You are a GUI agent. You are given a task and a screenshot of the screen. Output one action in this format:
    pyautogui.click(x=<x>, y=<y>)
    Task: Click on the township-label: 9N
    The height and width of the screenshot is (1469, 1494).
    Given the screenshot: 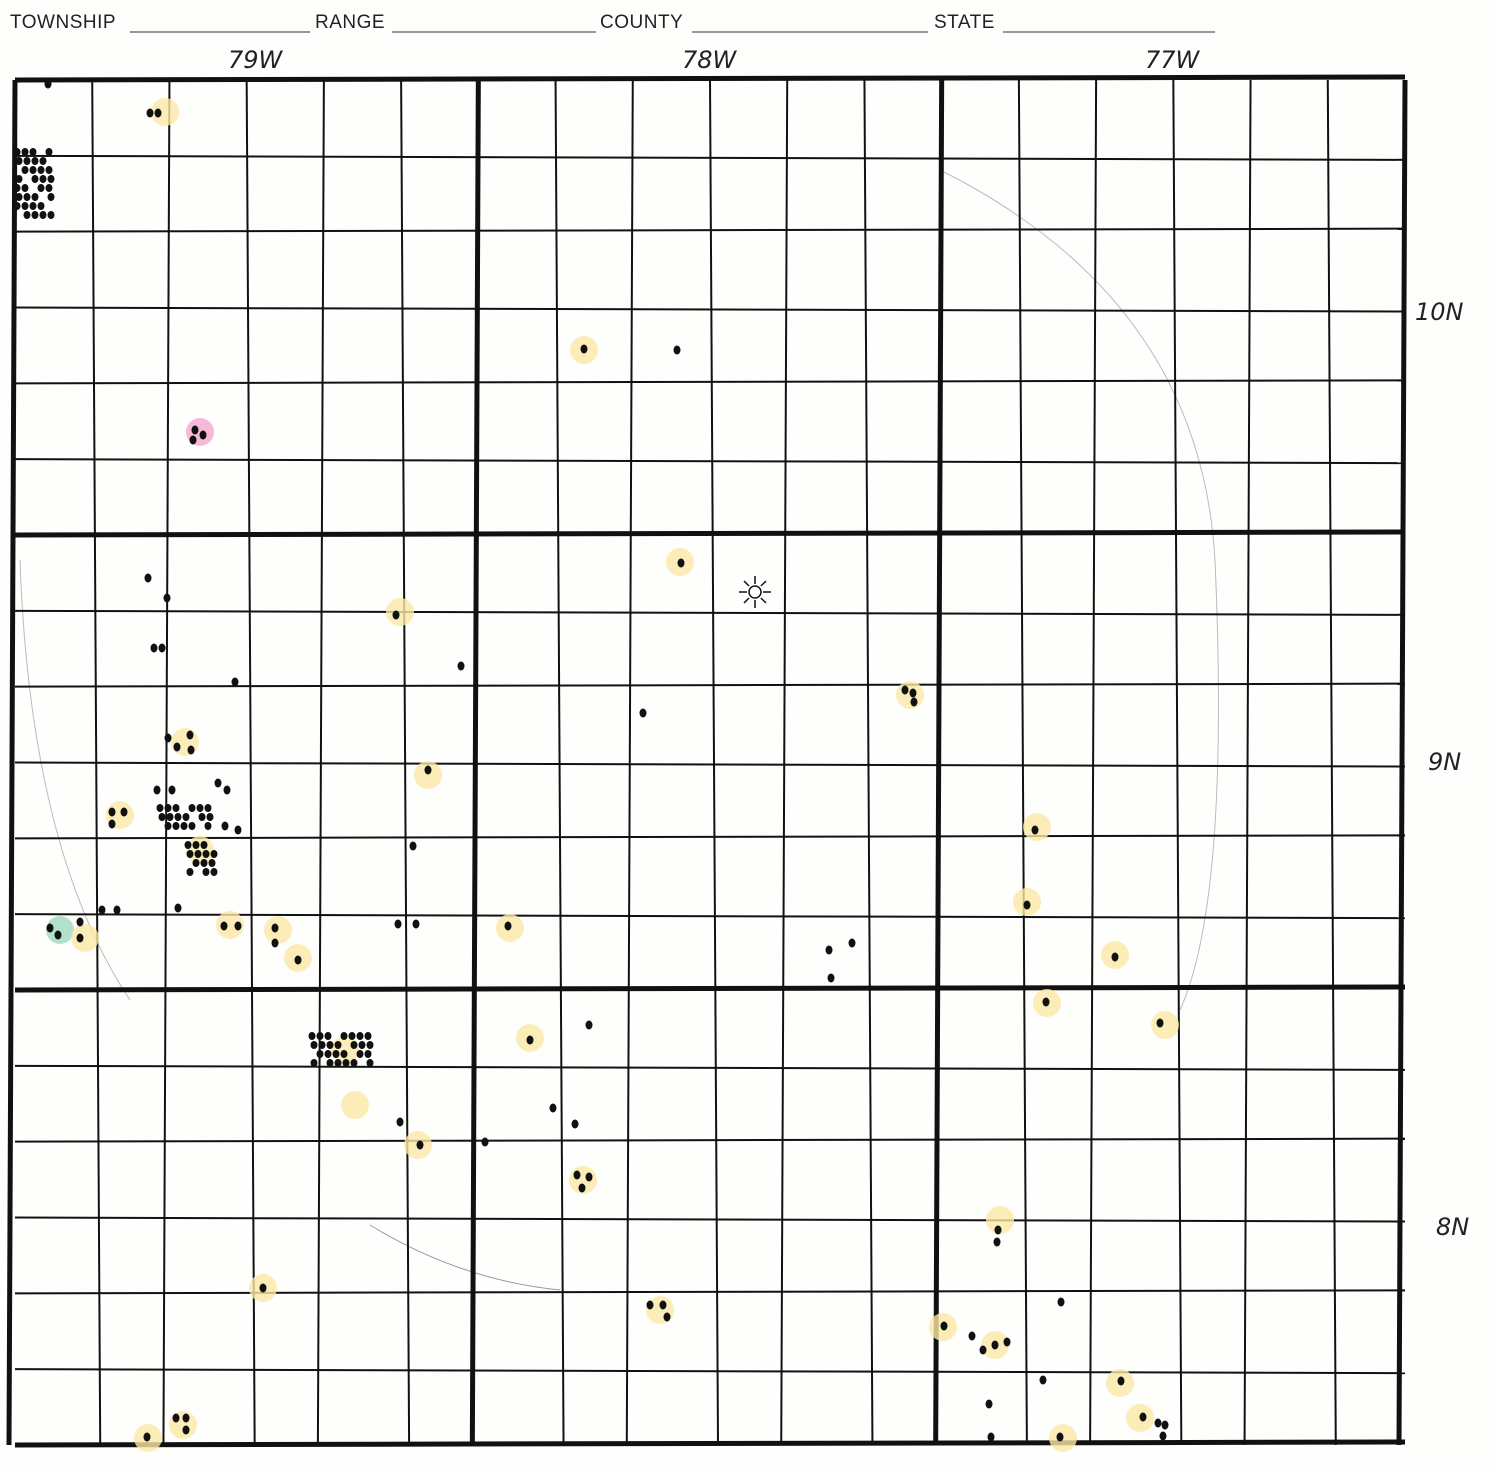 What is the action you would take?
    pyautogui.click(x=1444, y=762)
    